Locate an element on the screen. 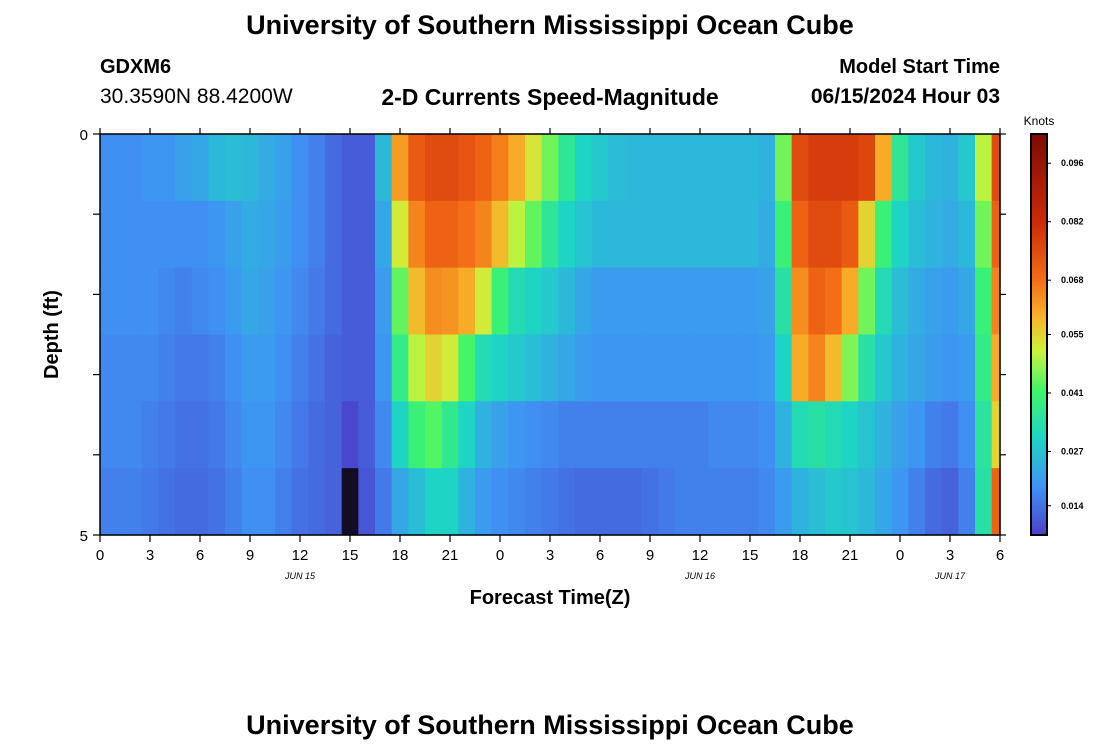  colorbar is located at coordinates (1039, 334).